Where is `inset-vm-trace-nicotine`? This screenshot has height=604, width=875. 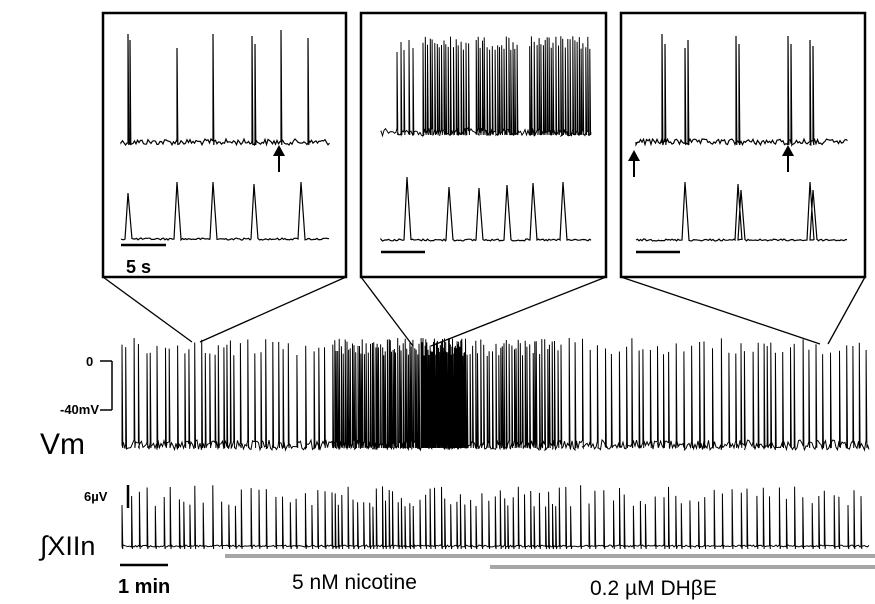
inset-vm-trace-nicotine is located at coordinates (486, 87).